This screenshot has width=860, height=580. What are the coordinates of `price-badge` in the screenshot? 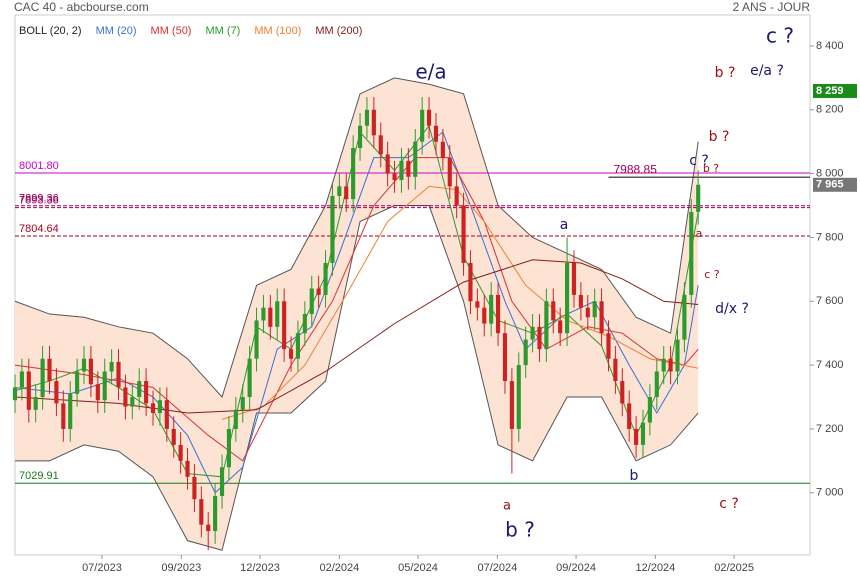 It's located at (835, 184).